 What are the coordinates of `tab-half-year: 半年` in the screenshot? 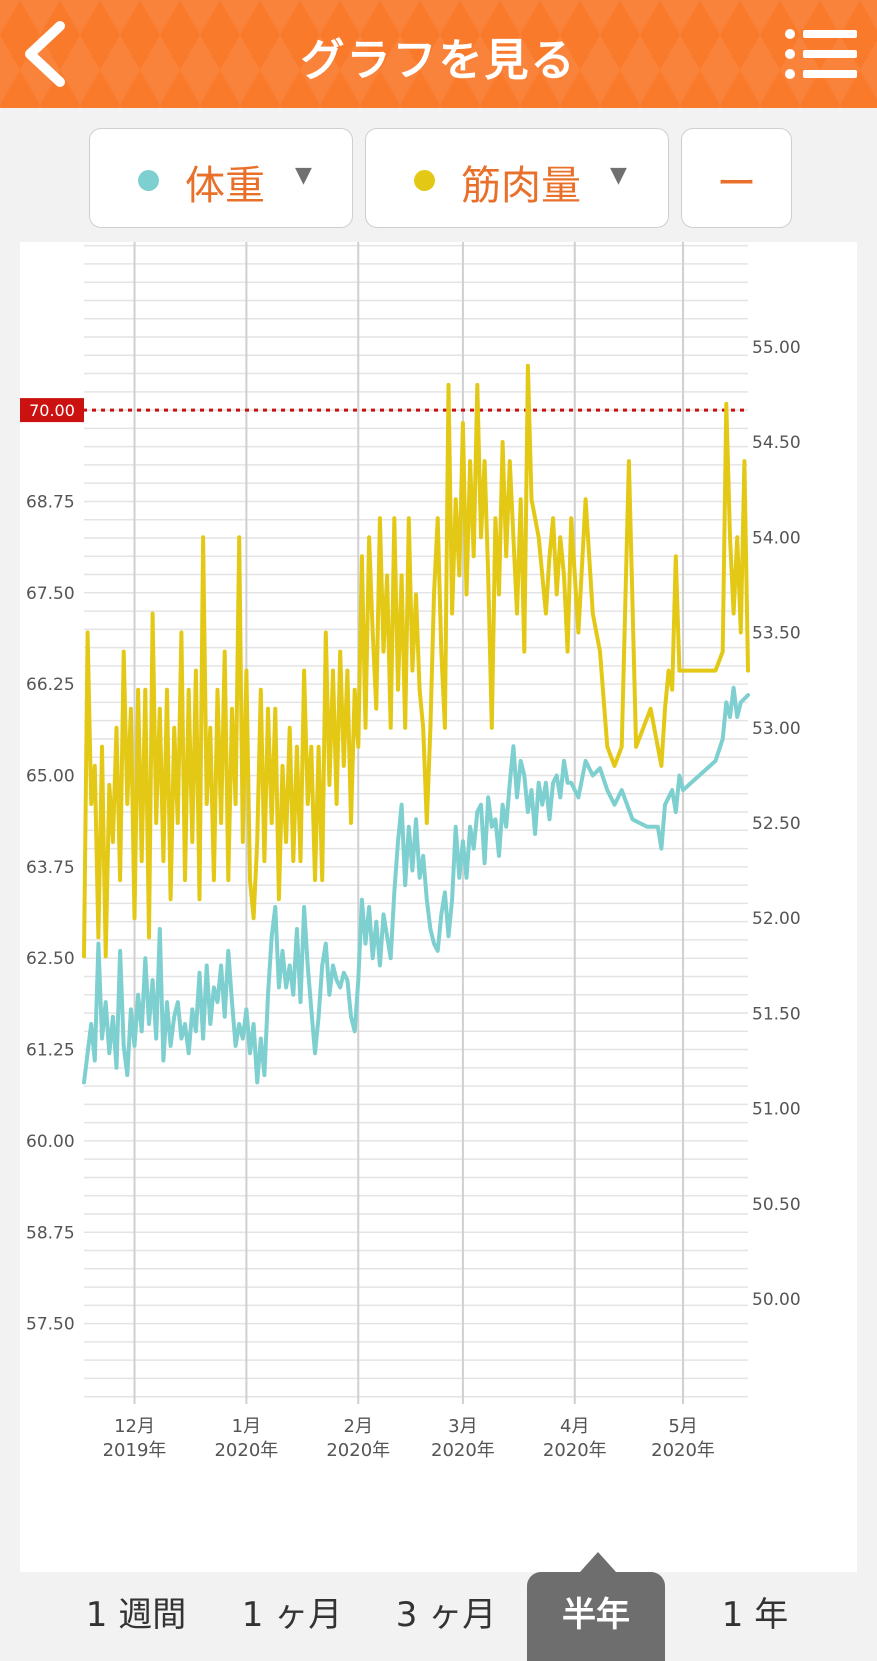 It's located at (596, 1615).